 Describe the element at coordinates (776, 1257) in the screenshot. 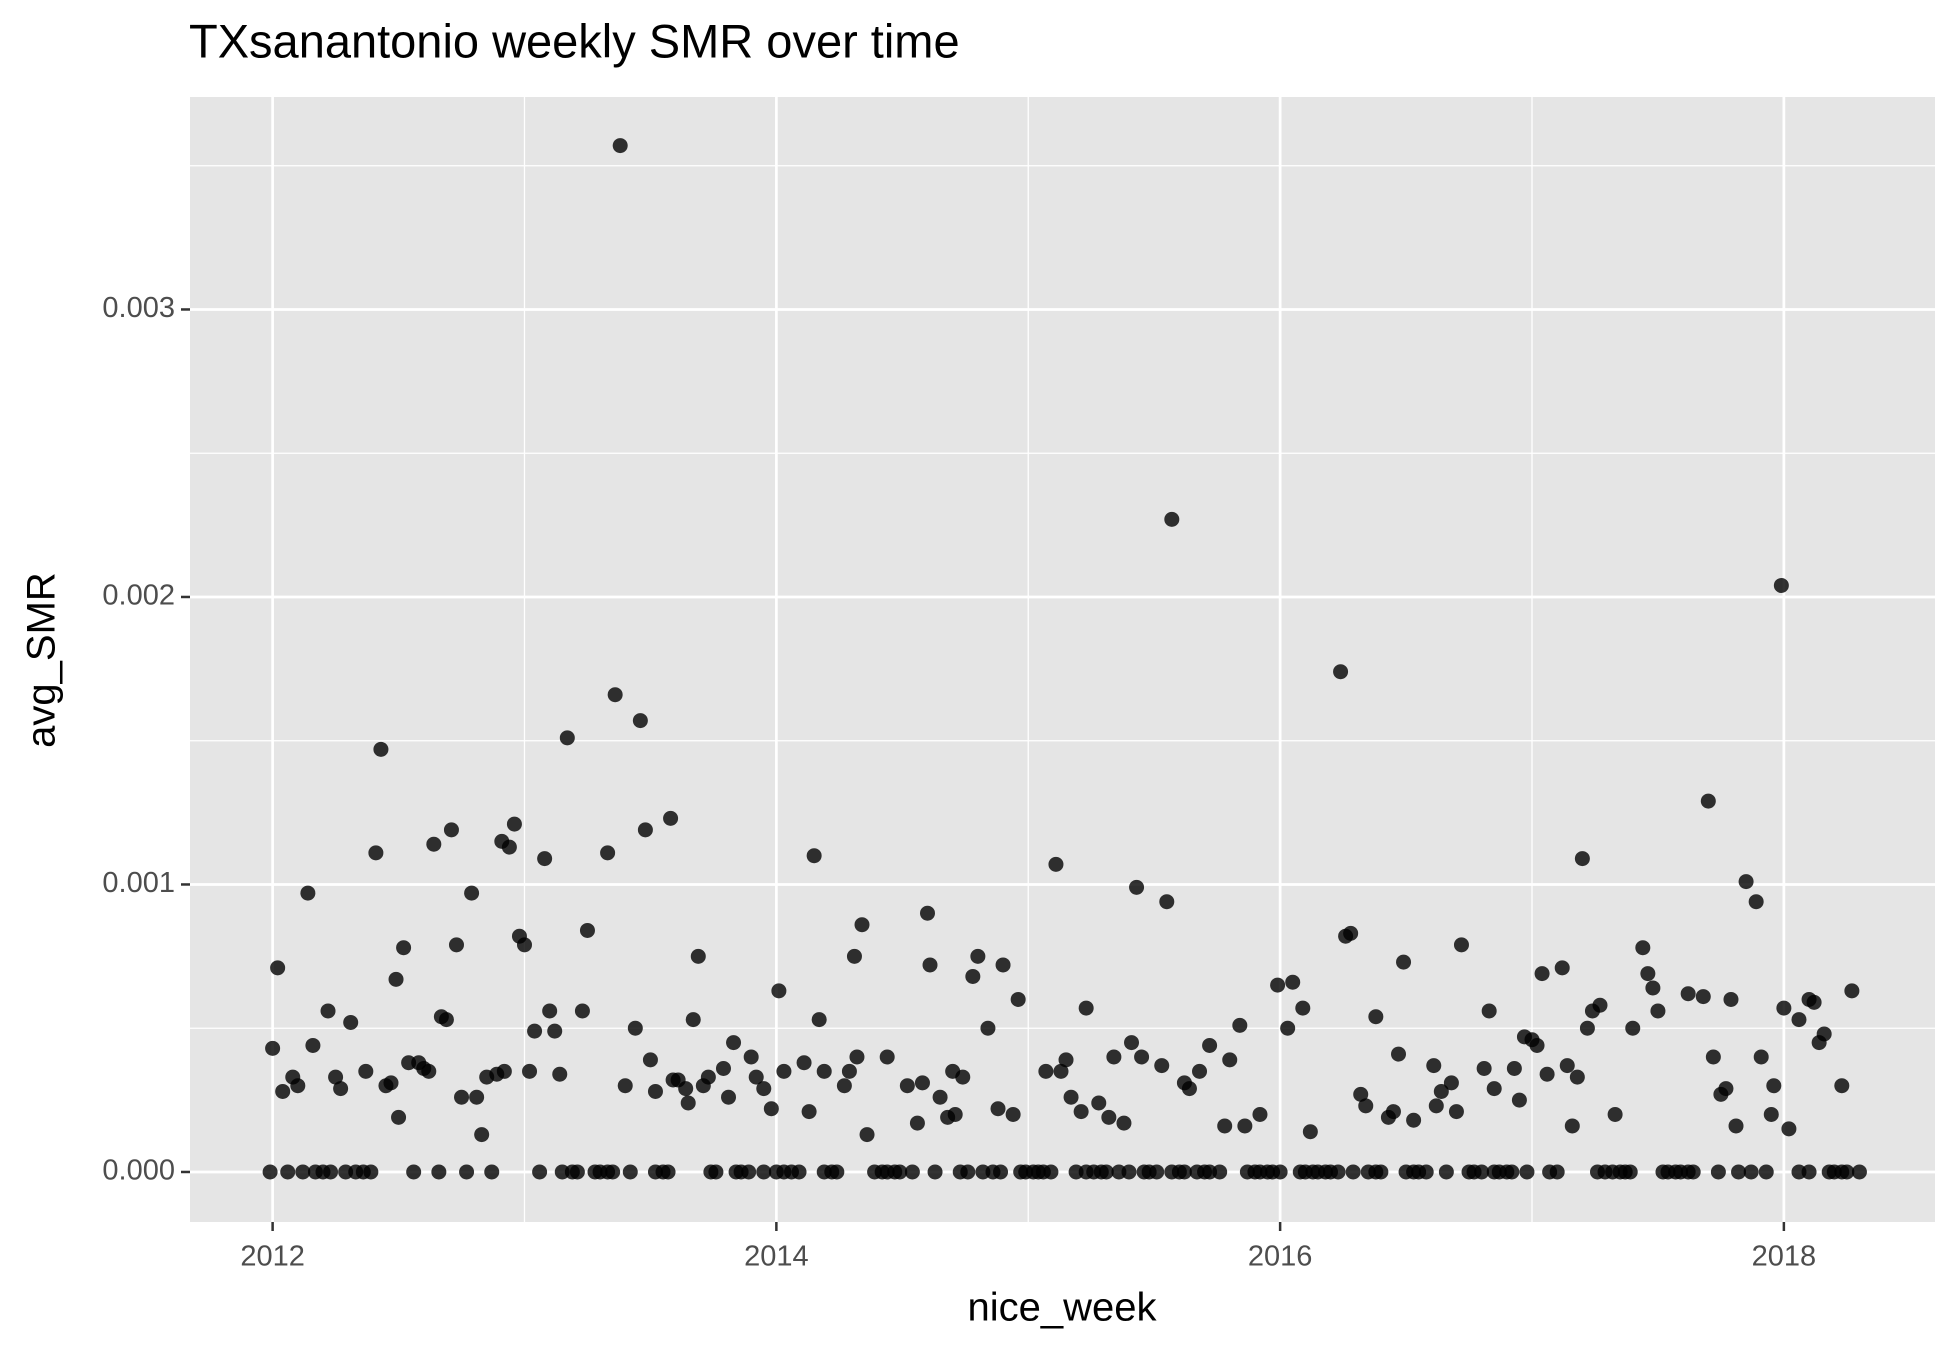

I see `x-tick-label: 2014` at that location.